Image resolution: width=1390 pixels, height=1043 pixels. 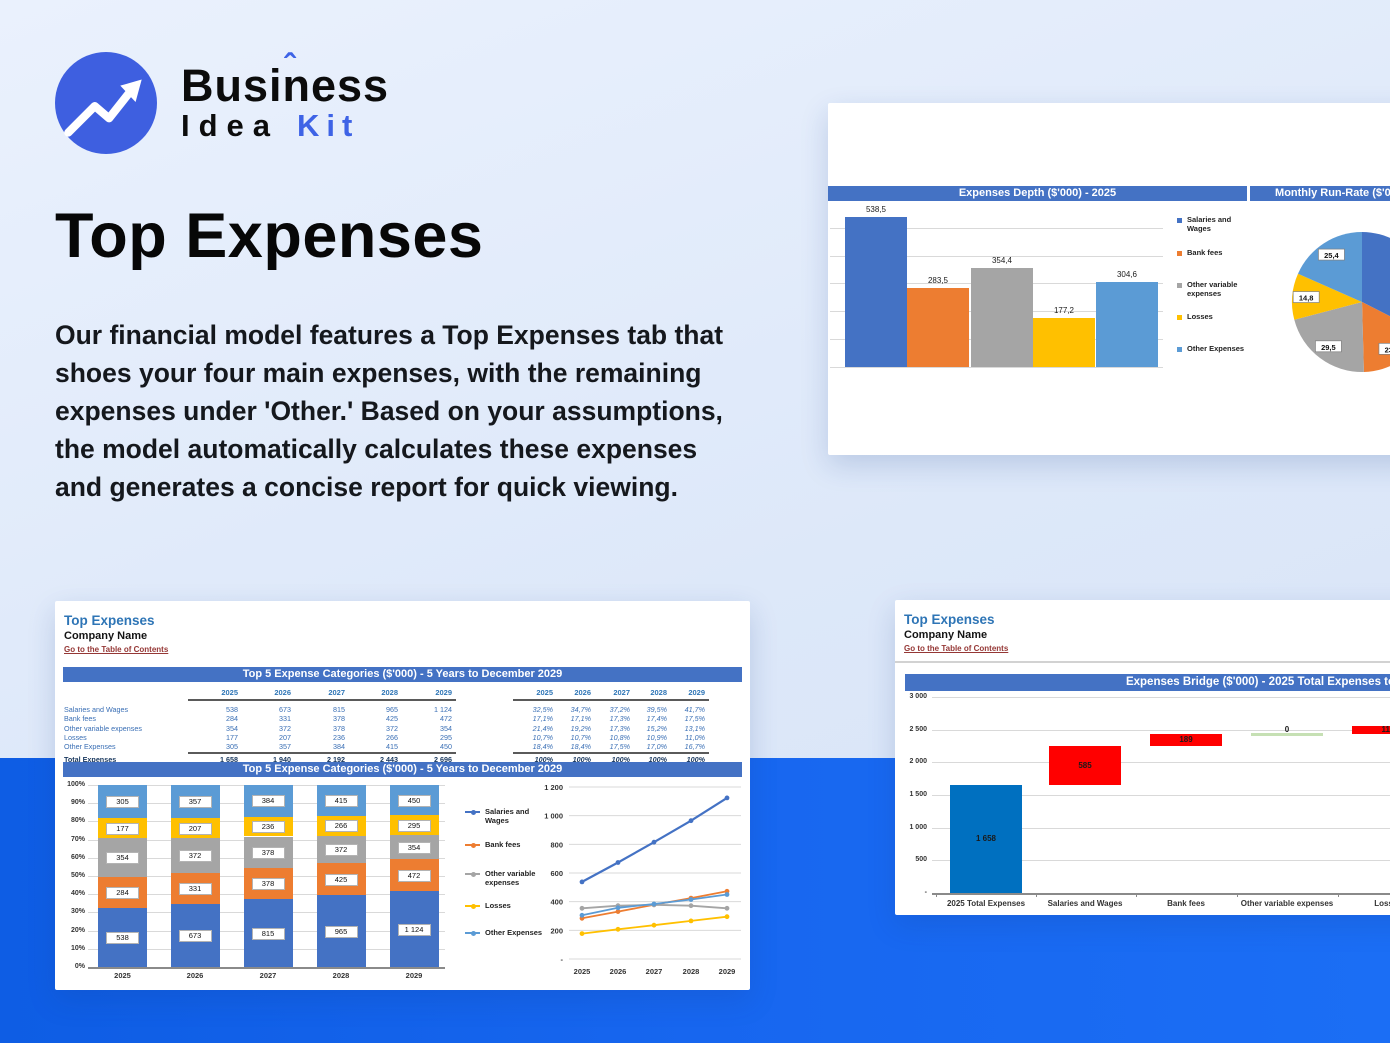 I want to click on cell-value: 354, so click(x=446, y=728).